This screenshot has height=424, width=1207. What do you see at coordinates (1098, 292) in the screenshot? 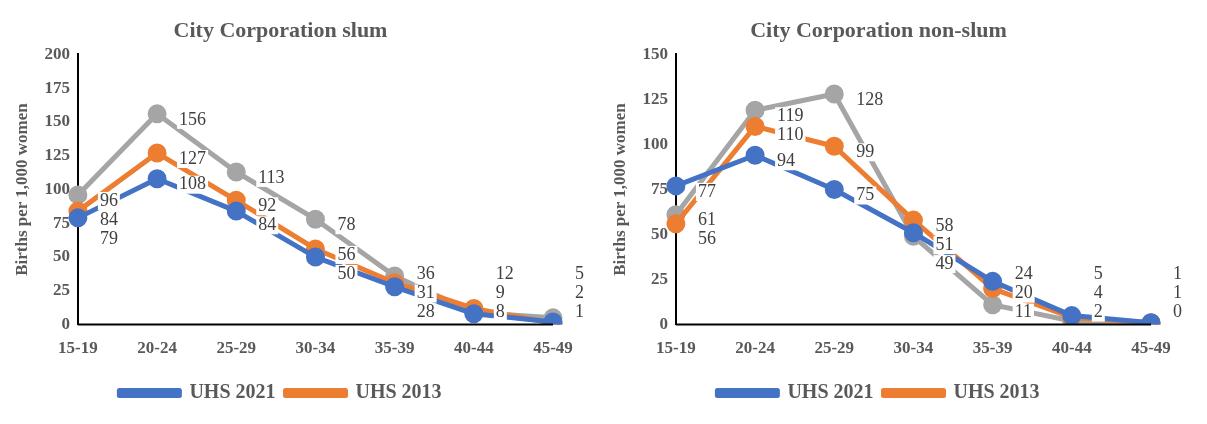
I see `data-label: 4` at bounding box center [1098, 292].